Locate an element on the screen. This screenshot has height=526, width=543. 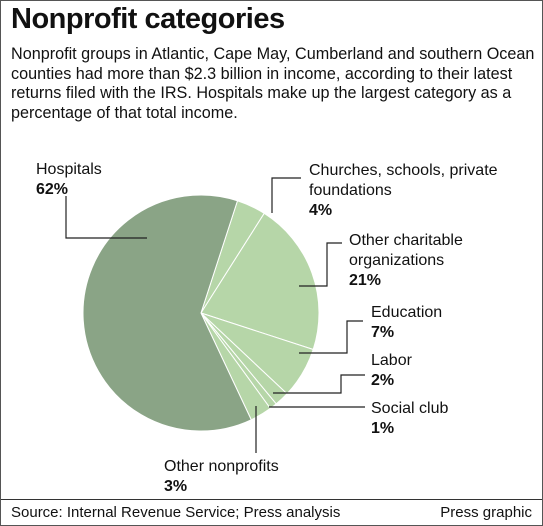
category-name: Other charitable organizations is located at coordinates (406, 250).